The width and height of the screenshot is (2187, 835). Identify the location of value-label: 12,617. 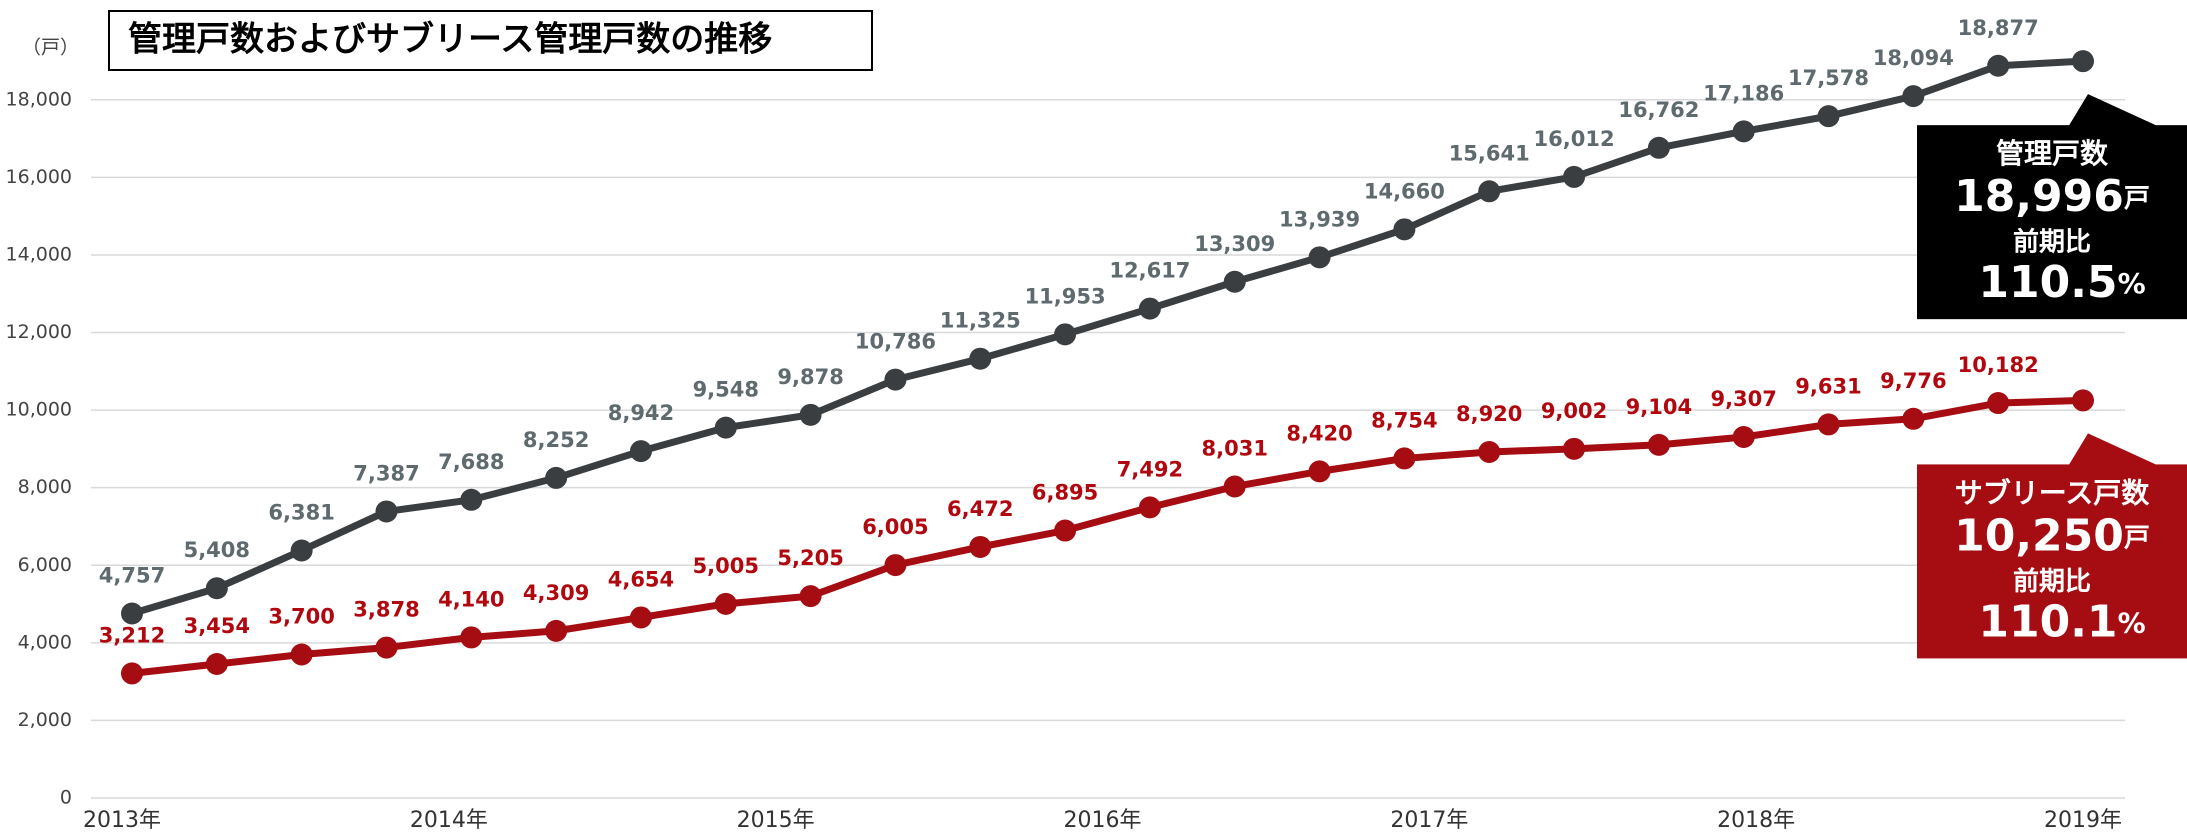
(1149, 271).